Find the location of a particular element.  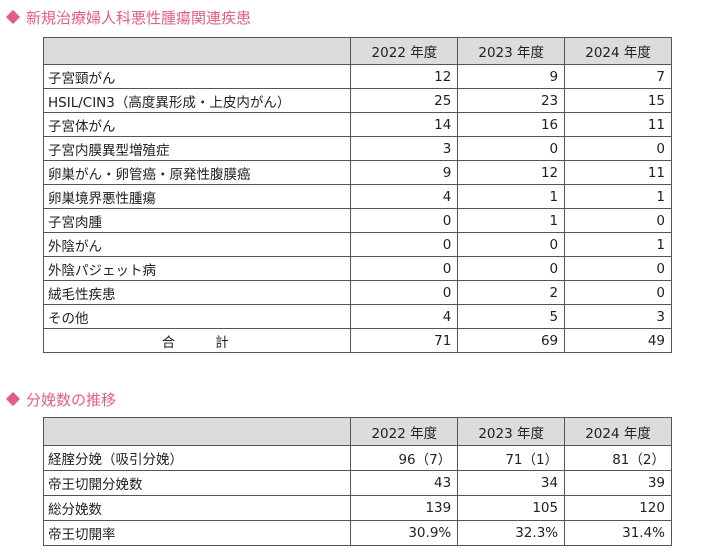

row-value: 96（7） is located at coordinates (404, 458).